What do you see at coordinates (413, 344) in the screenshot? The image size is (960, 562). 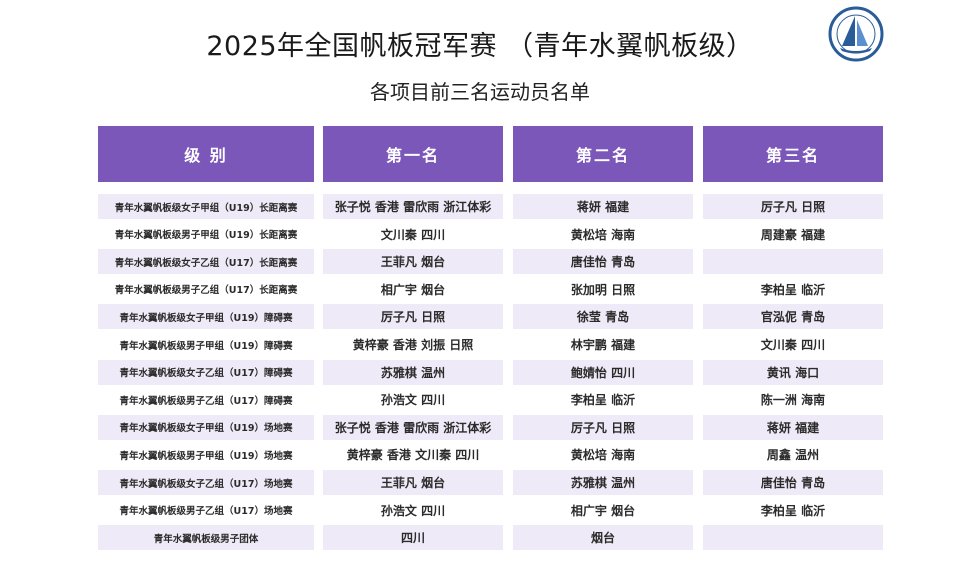 I see `cell-first-place: 黄梓豪 香港 刘振 日照` at bounding box center [413, 344].